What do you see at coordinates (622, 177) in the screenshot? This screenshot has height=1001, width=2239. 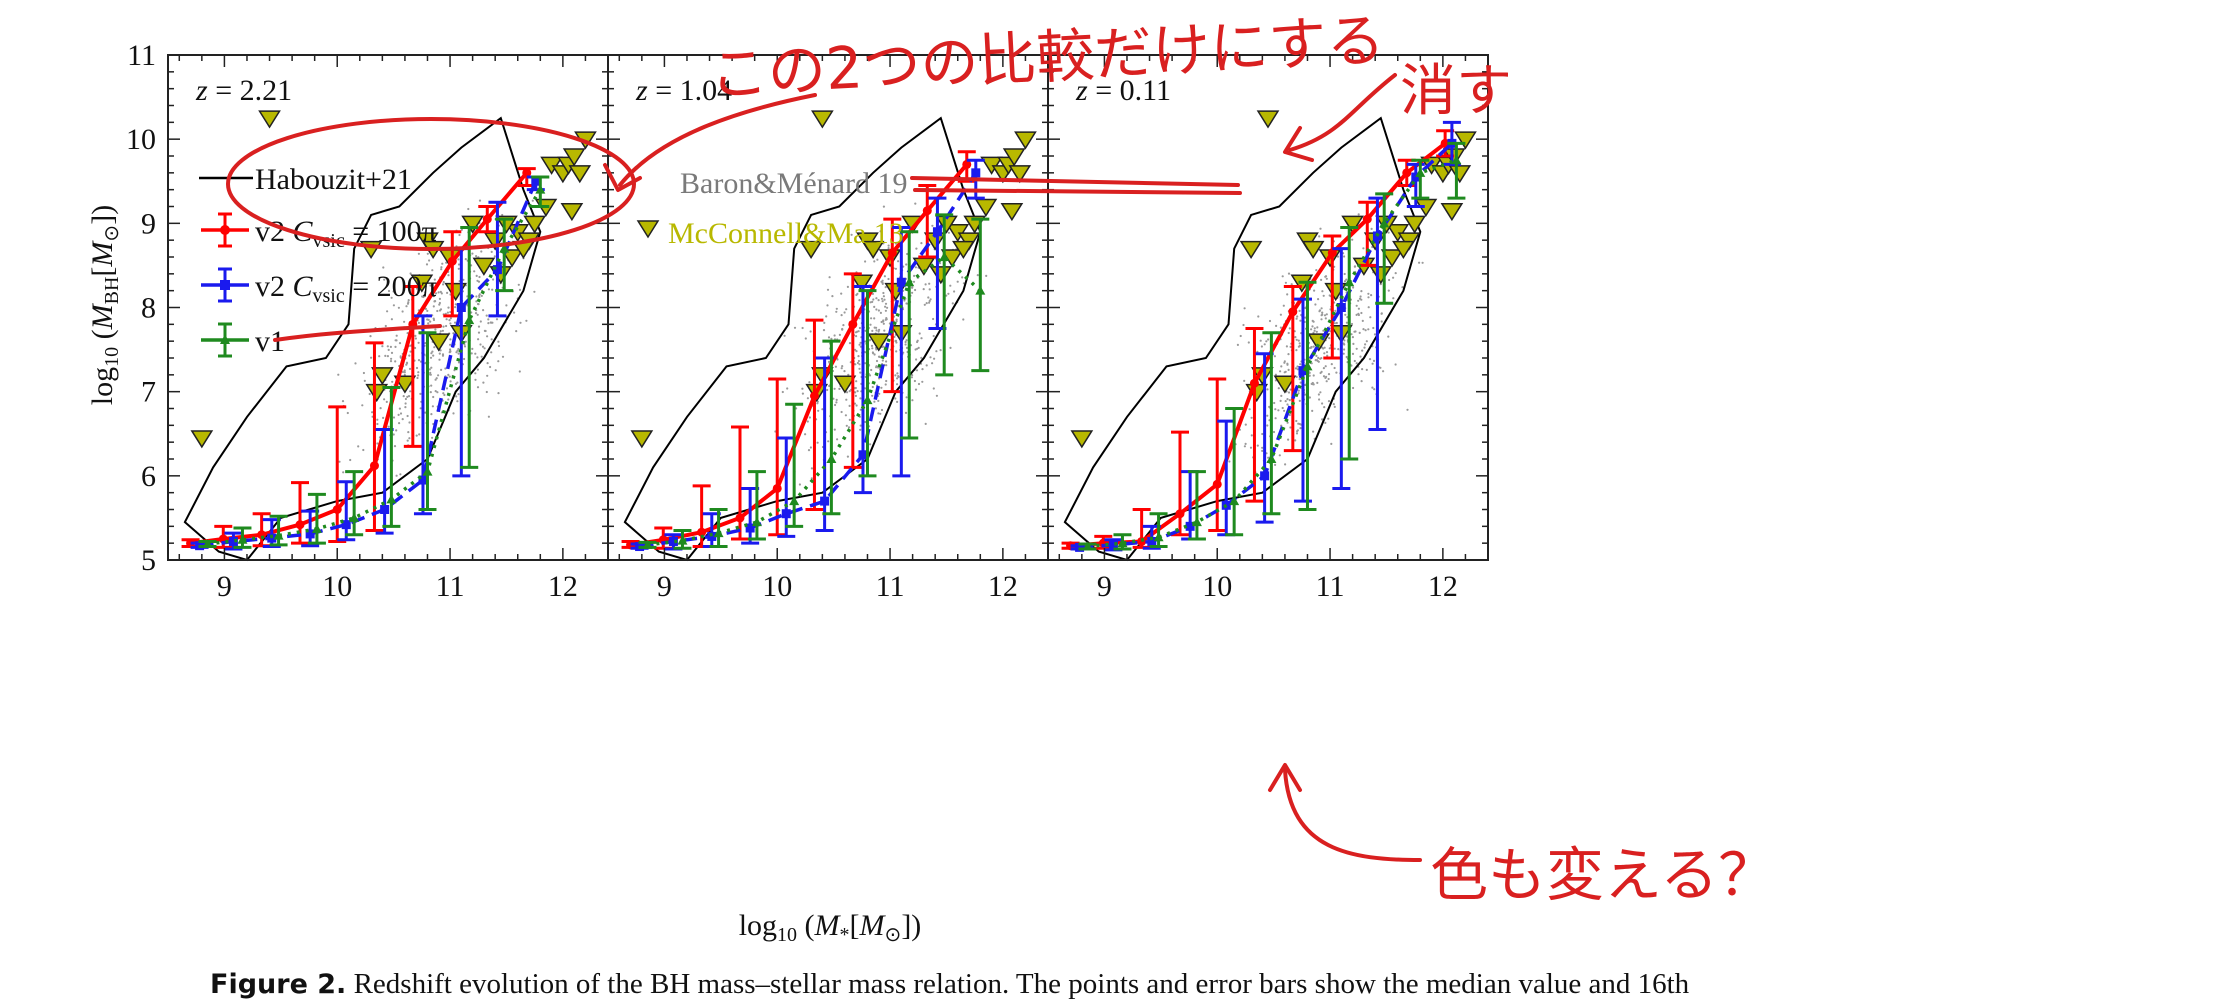 I see `annotation-arrow-top-head` at bounding box center [622, 177].